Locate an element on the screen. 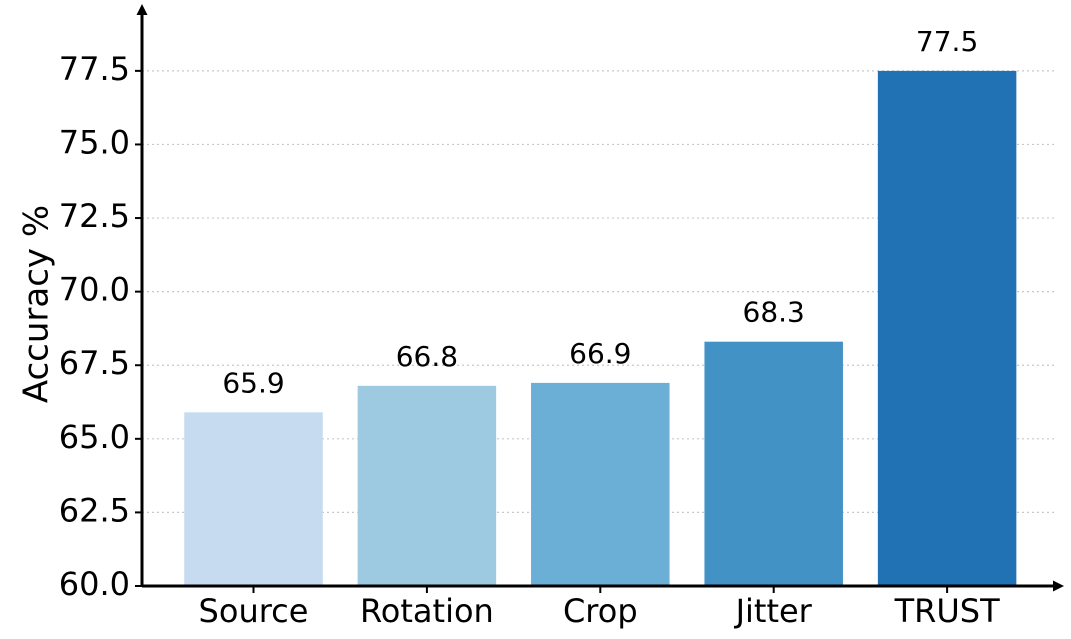 This screenshot has width=1071, height=639. bar-source is located at coordinates (253, 499).